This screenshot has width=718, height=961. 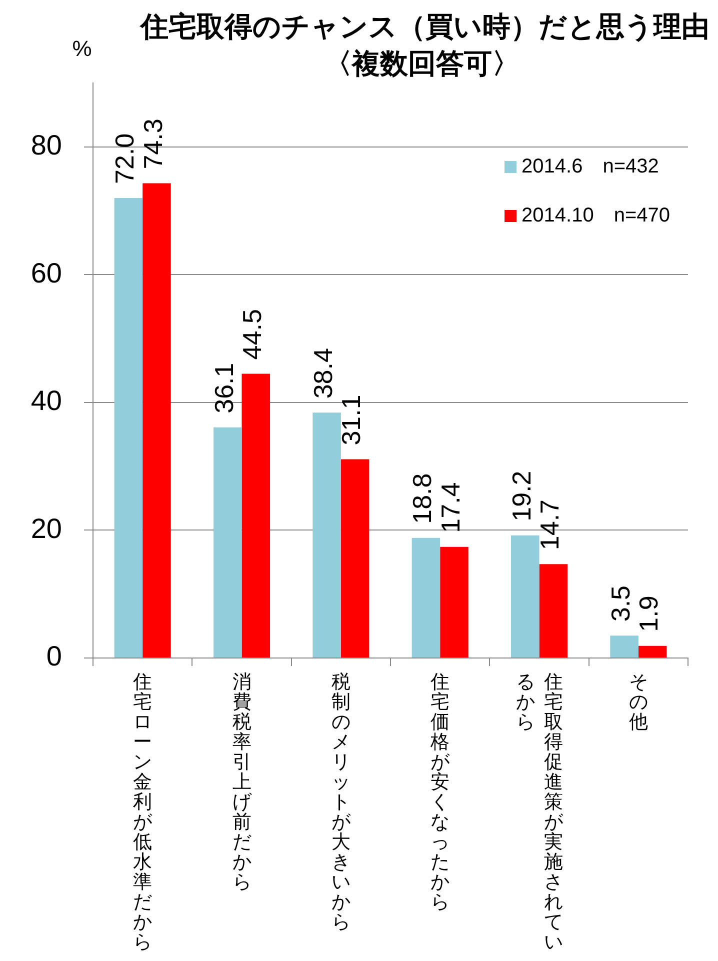 What do you see at coordinates (422, 498) in the screenshot?
I see `data-label: 18.8` at bounding box center [422, 498].